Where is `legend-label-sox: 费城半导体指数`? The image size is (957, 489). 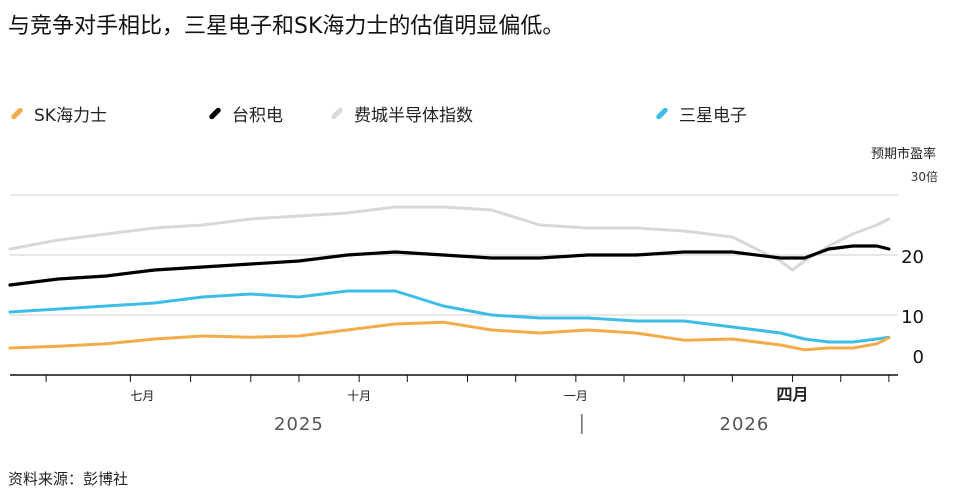 legend-label-sox: 费城半导体指数 is located at coordinates (413, 116).